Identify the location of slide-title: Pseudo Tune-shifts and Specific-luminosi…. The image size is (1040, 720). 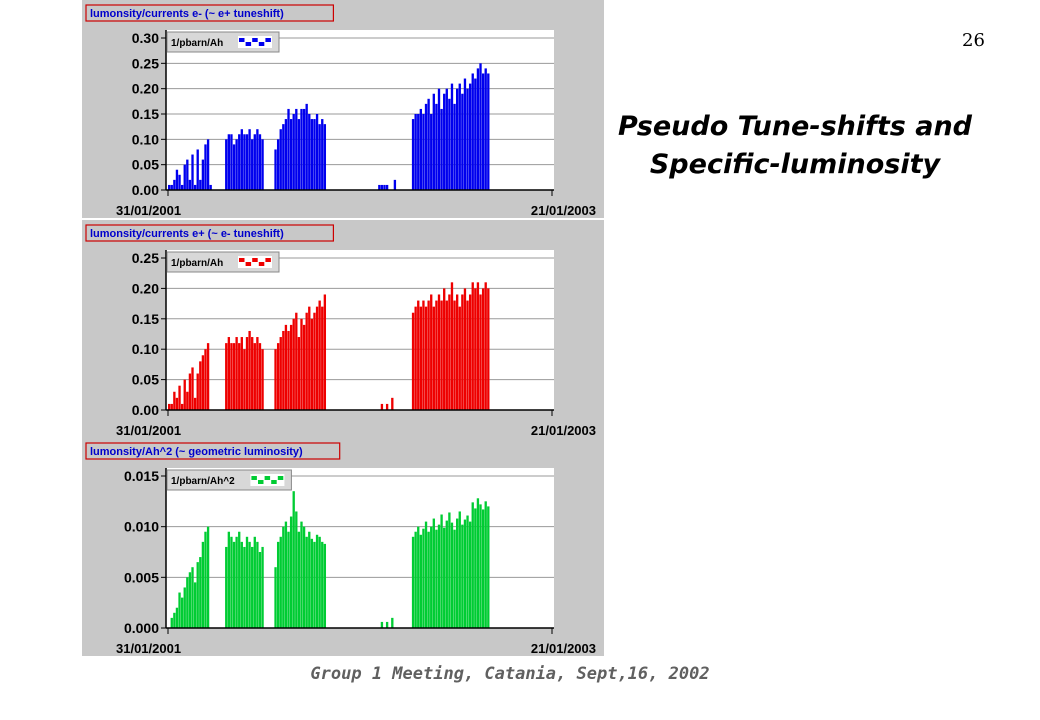
(795, 146).